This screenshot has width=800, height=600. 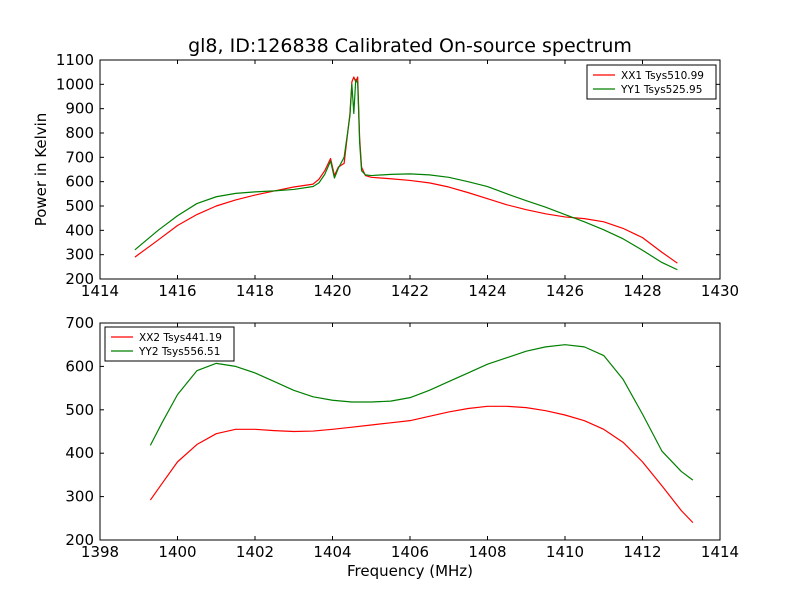 I want to click on x-tick-label: 1424, so click(x=487, y=291).